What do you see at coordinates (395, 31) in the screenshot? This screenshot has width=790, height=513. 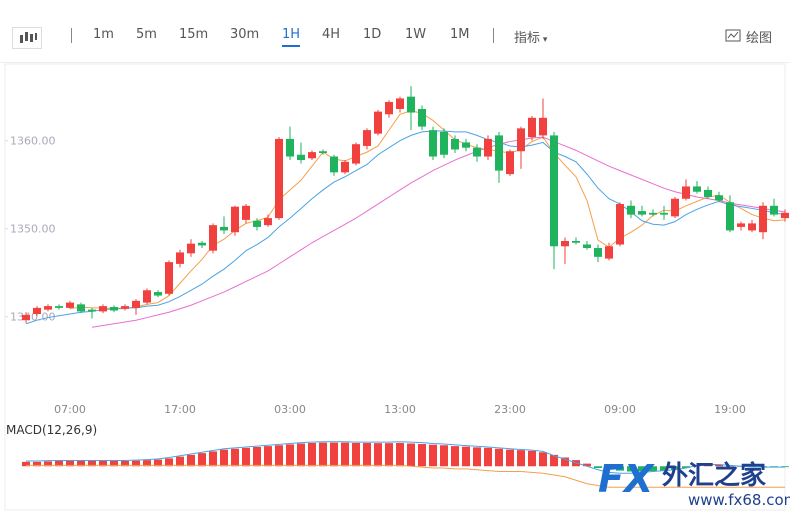 I see `toolbar: 1m 5m 15m 30m 1H 4H 1D 1W 1M 指标 ▾ 绘图` at bounding box center [395, 31].